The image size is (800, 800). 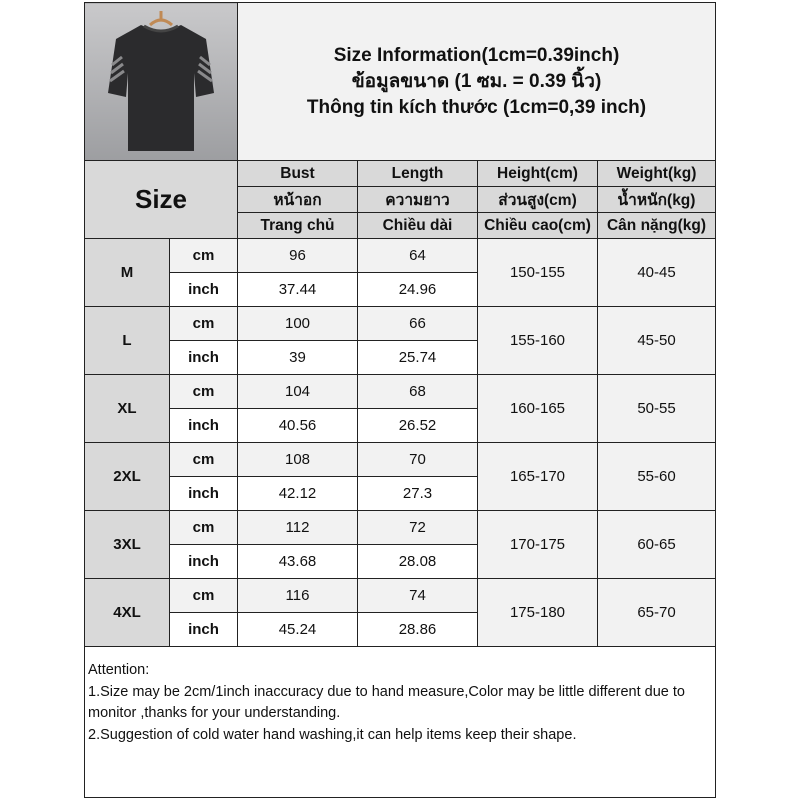 I want to click on bust-inch: 42.12, so click(x=297, y=493).